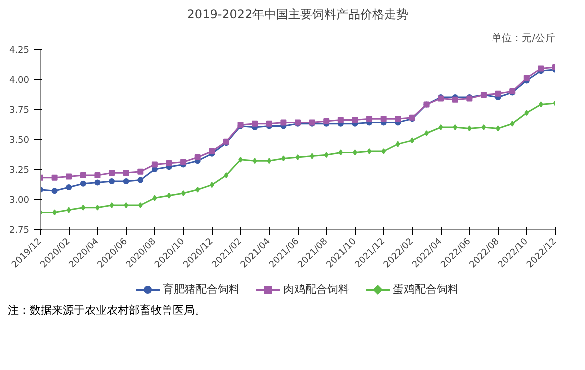 The width and height of the screenshot is (585, 370). Describe the element at coordinates (19, 81) in the screenshot. I see `y-tick-label: 4.00` at that location.